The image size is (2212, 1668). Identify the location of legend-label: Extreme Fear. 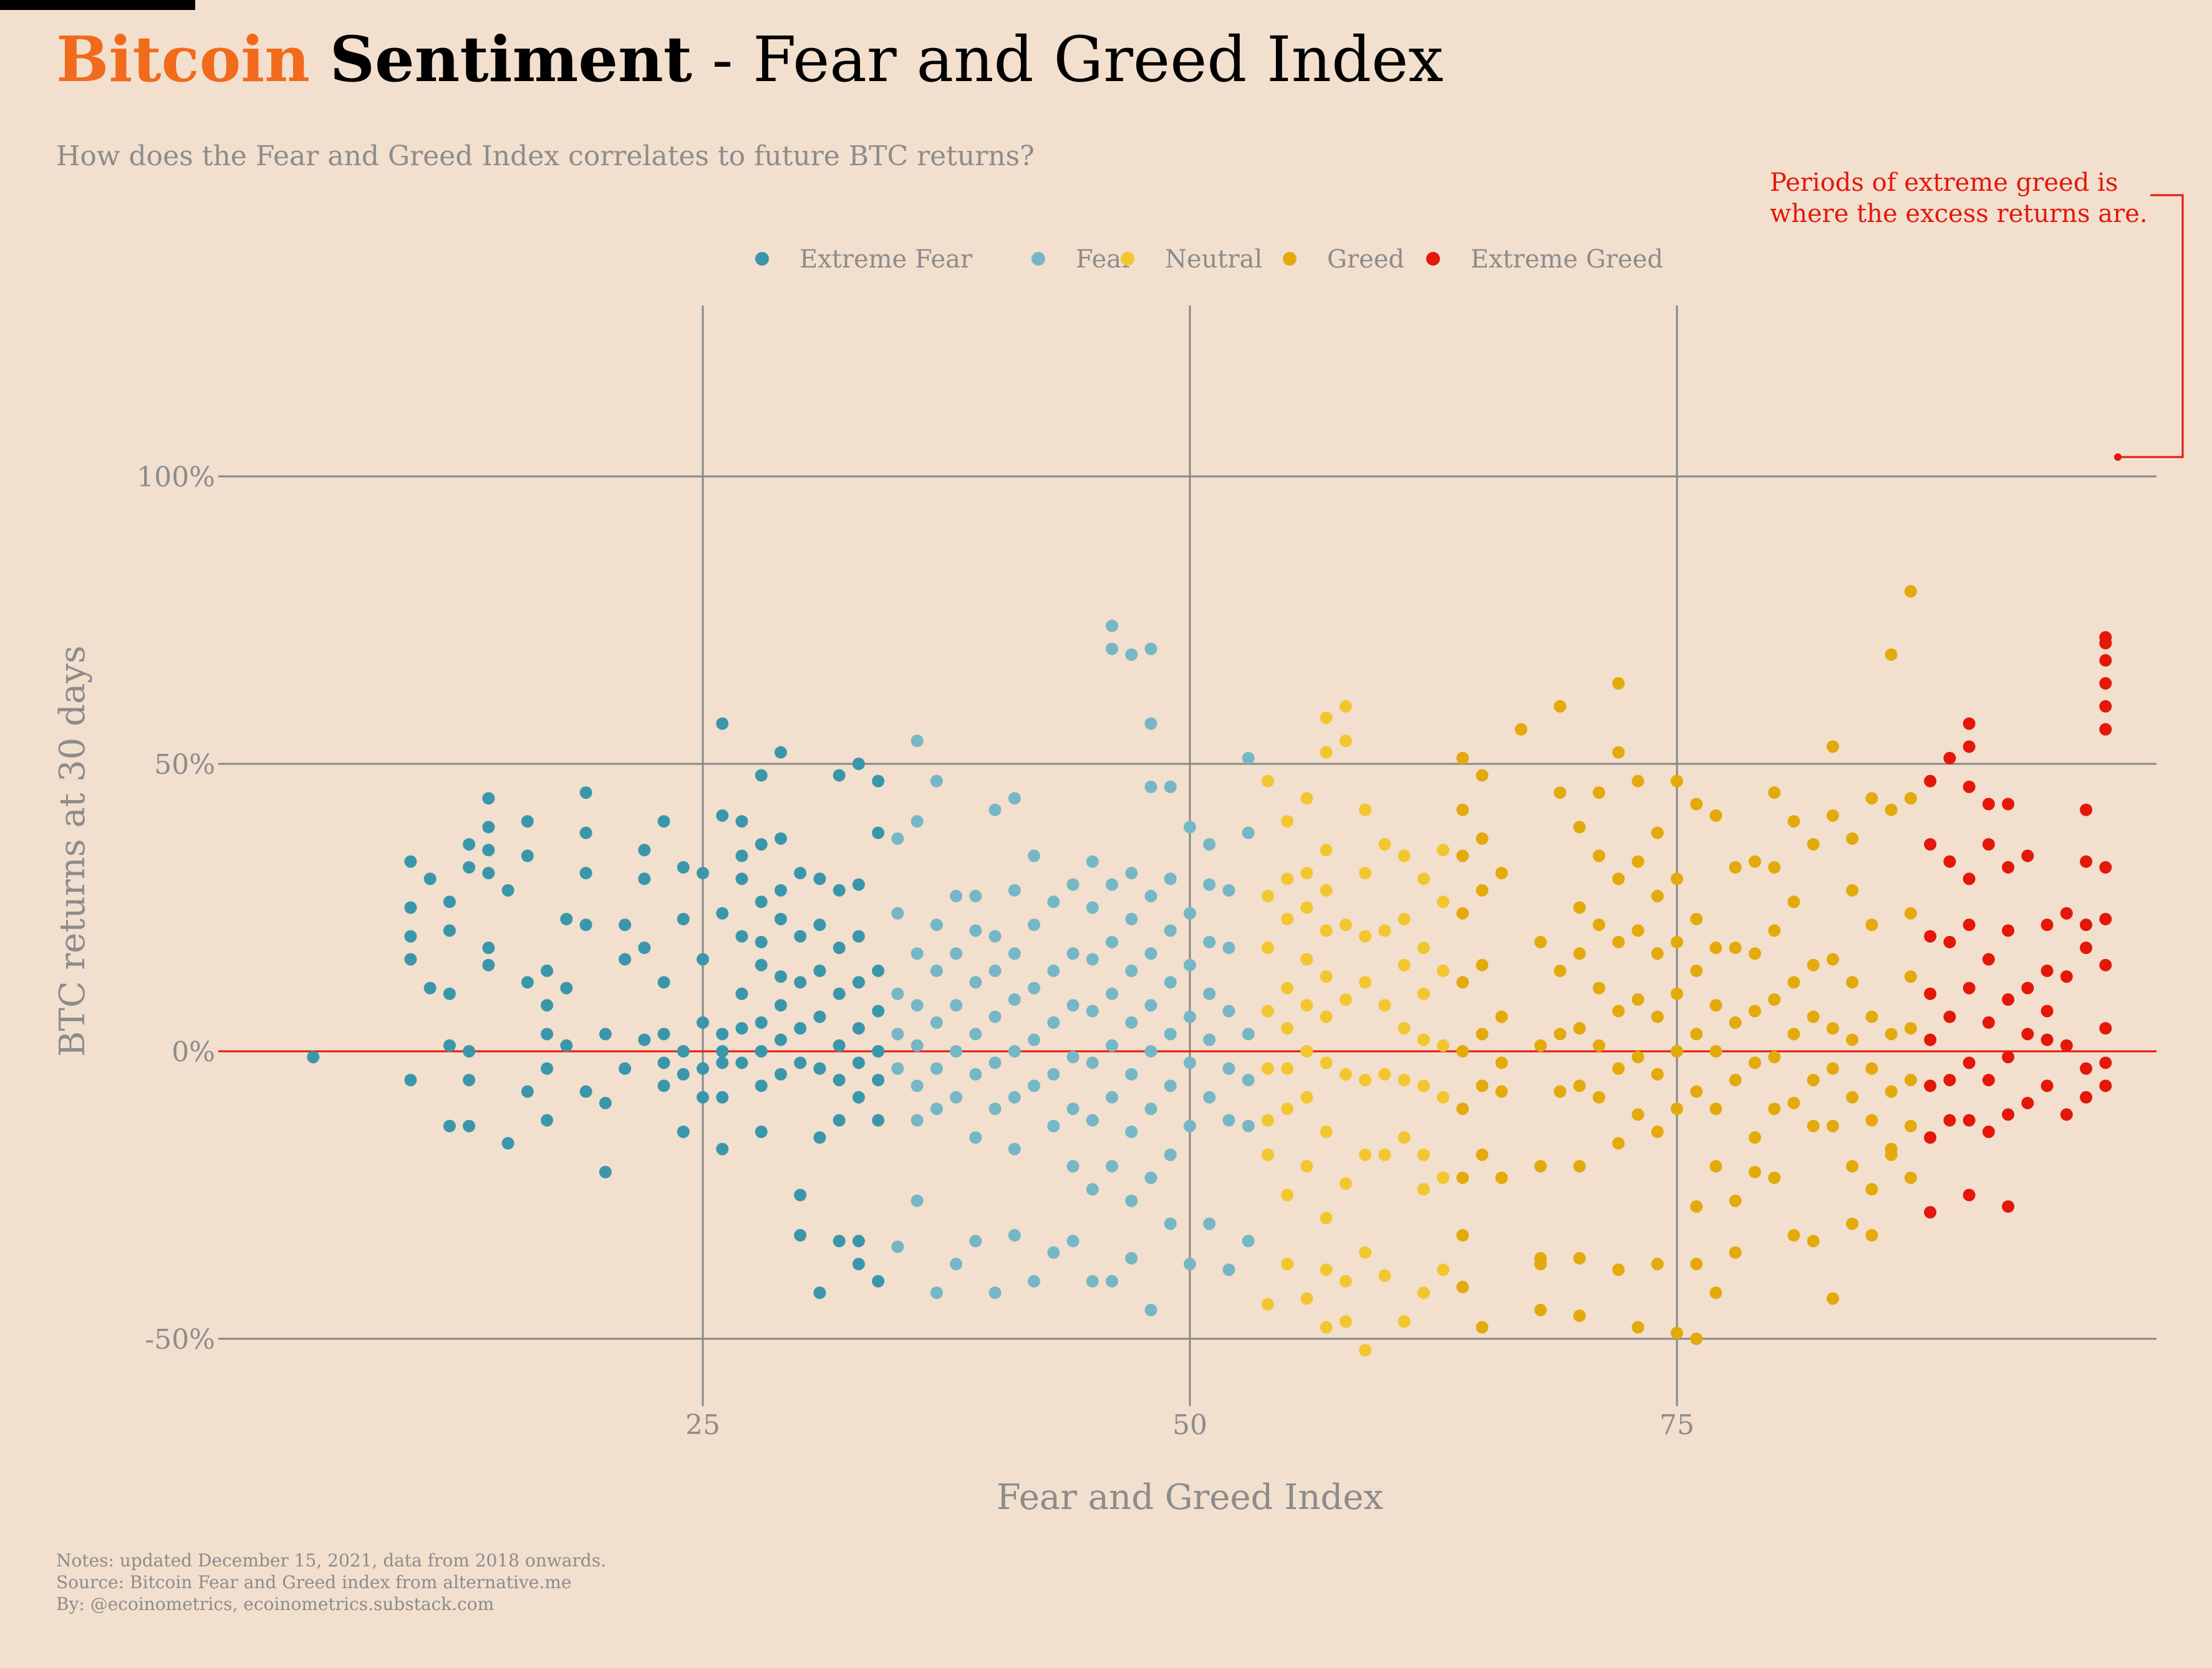
(886, 259).